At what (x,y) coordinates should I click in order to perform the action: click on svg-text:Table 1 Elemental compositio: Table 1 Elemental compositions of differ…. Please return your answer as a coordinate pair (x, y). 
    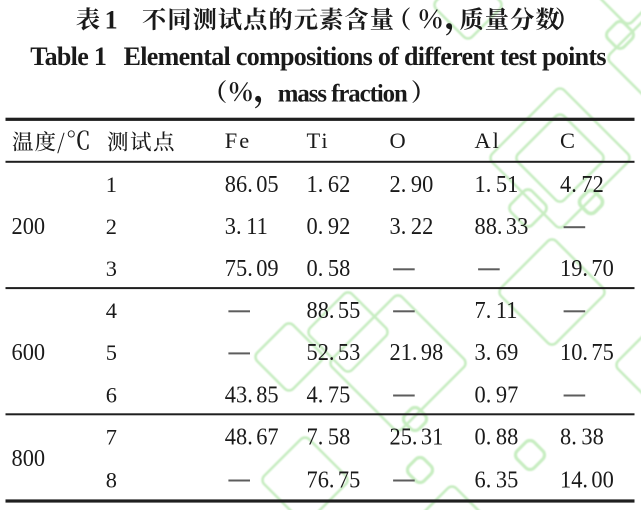
    Looking at the image, I should click on (318, 56).